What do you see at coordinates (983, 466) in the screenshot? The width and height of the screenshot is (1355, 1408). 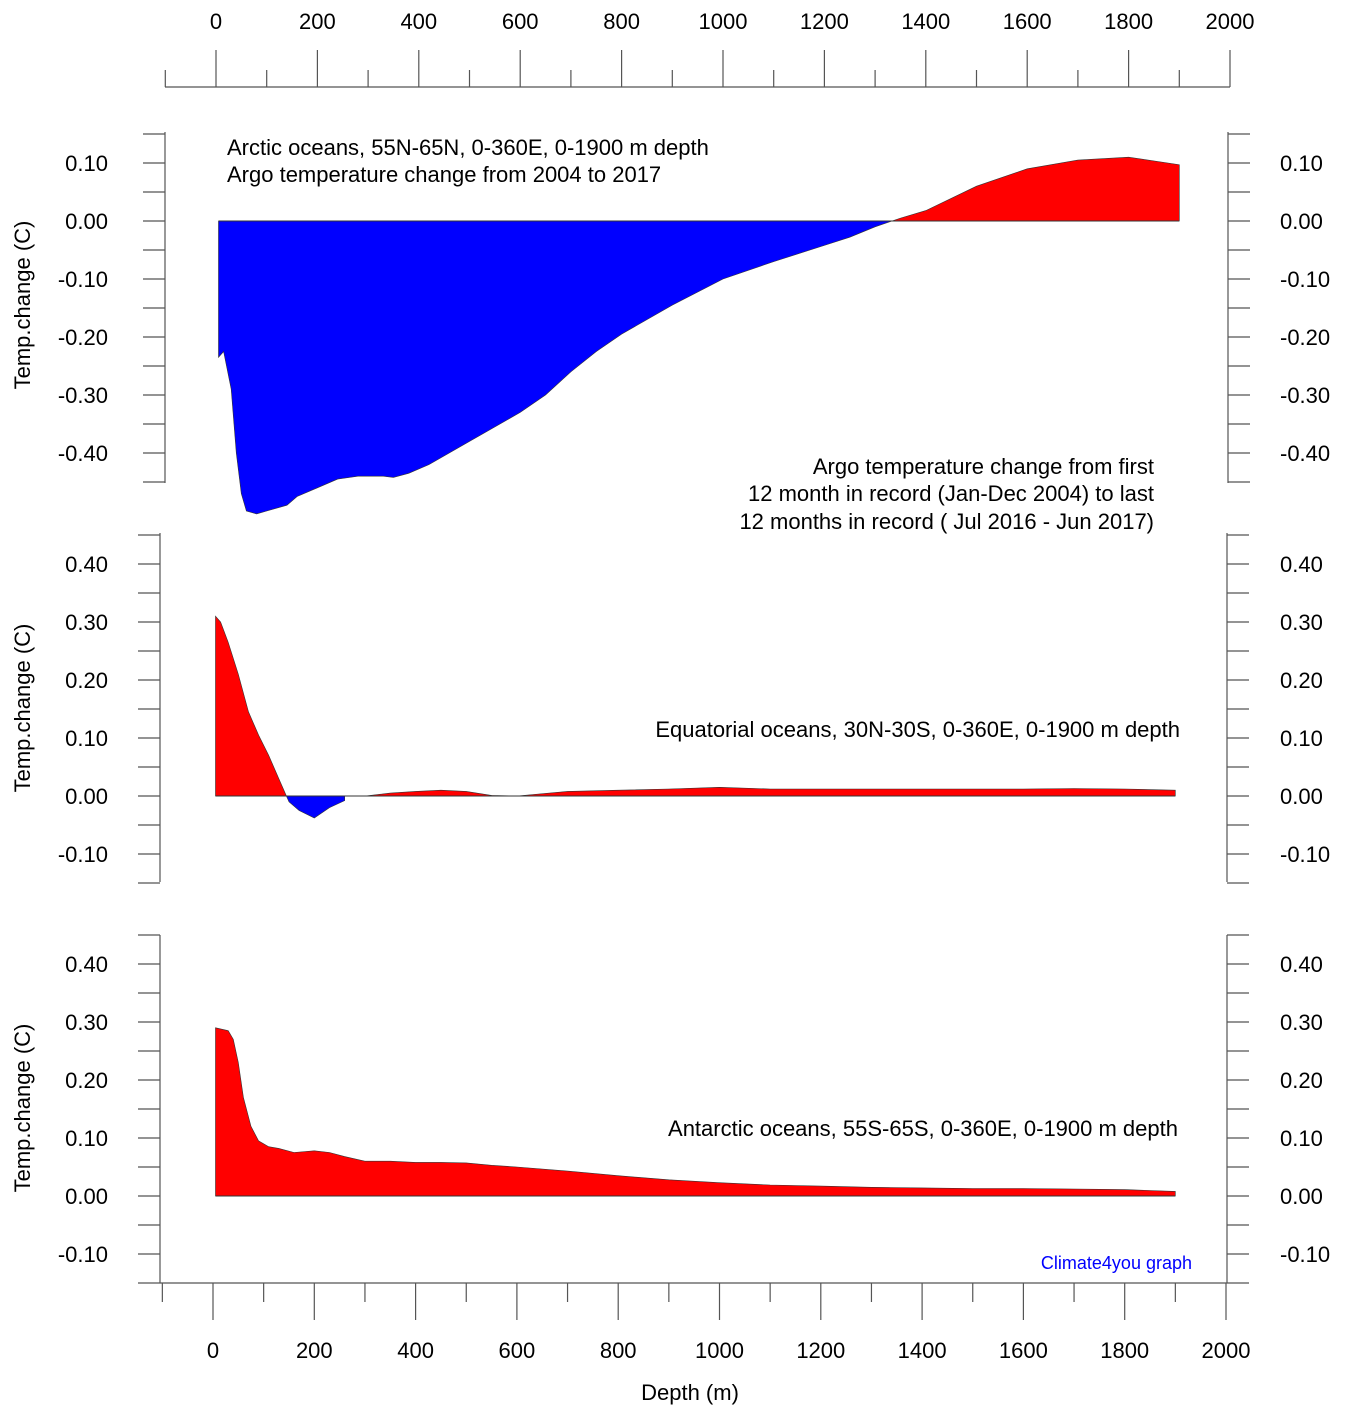 I see `argo-annotation-line-1: Argo temperature change from first` at bounding box center [983, 466].